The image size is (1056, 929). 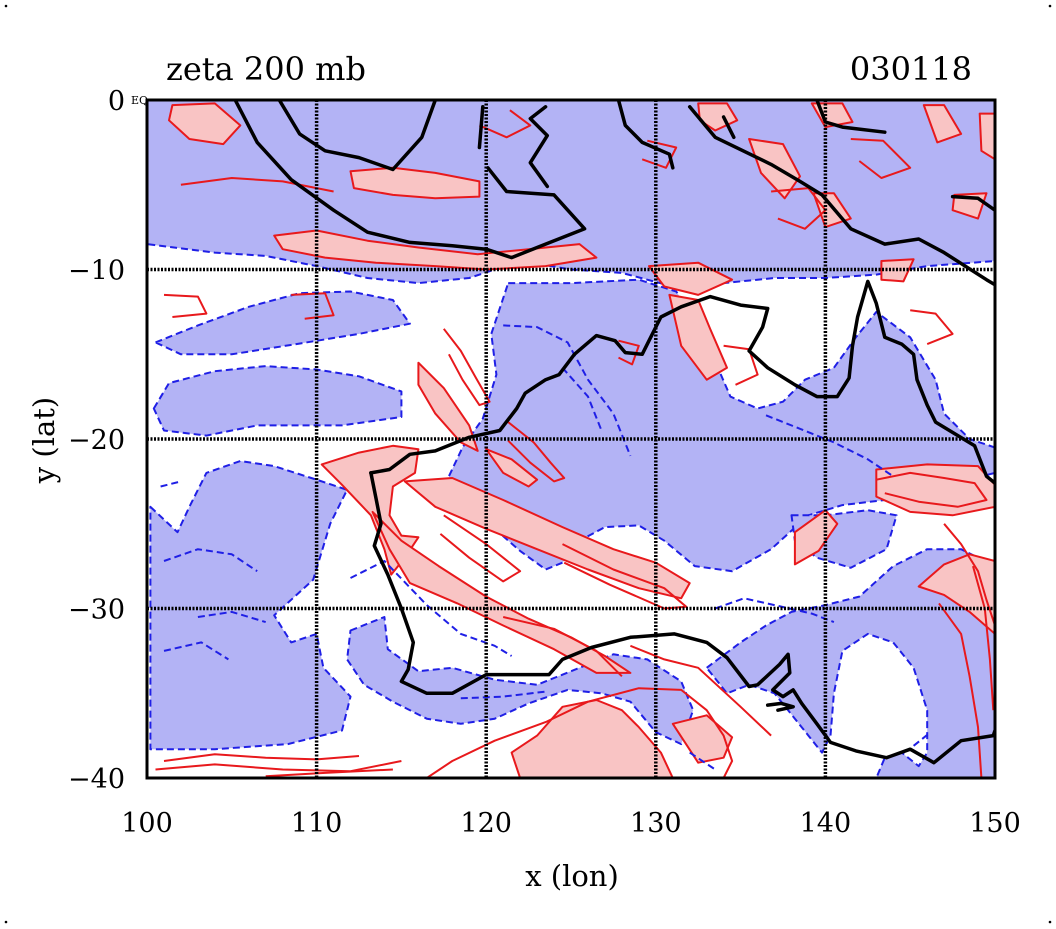 I want to click on equator-tag: EQ, so click(x=139, y=100).